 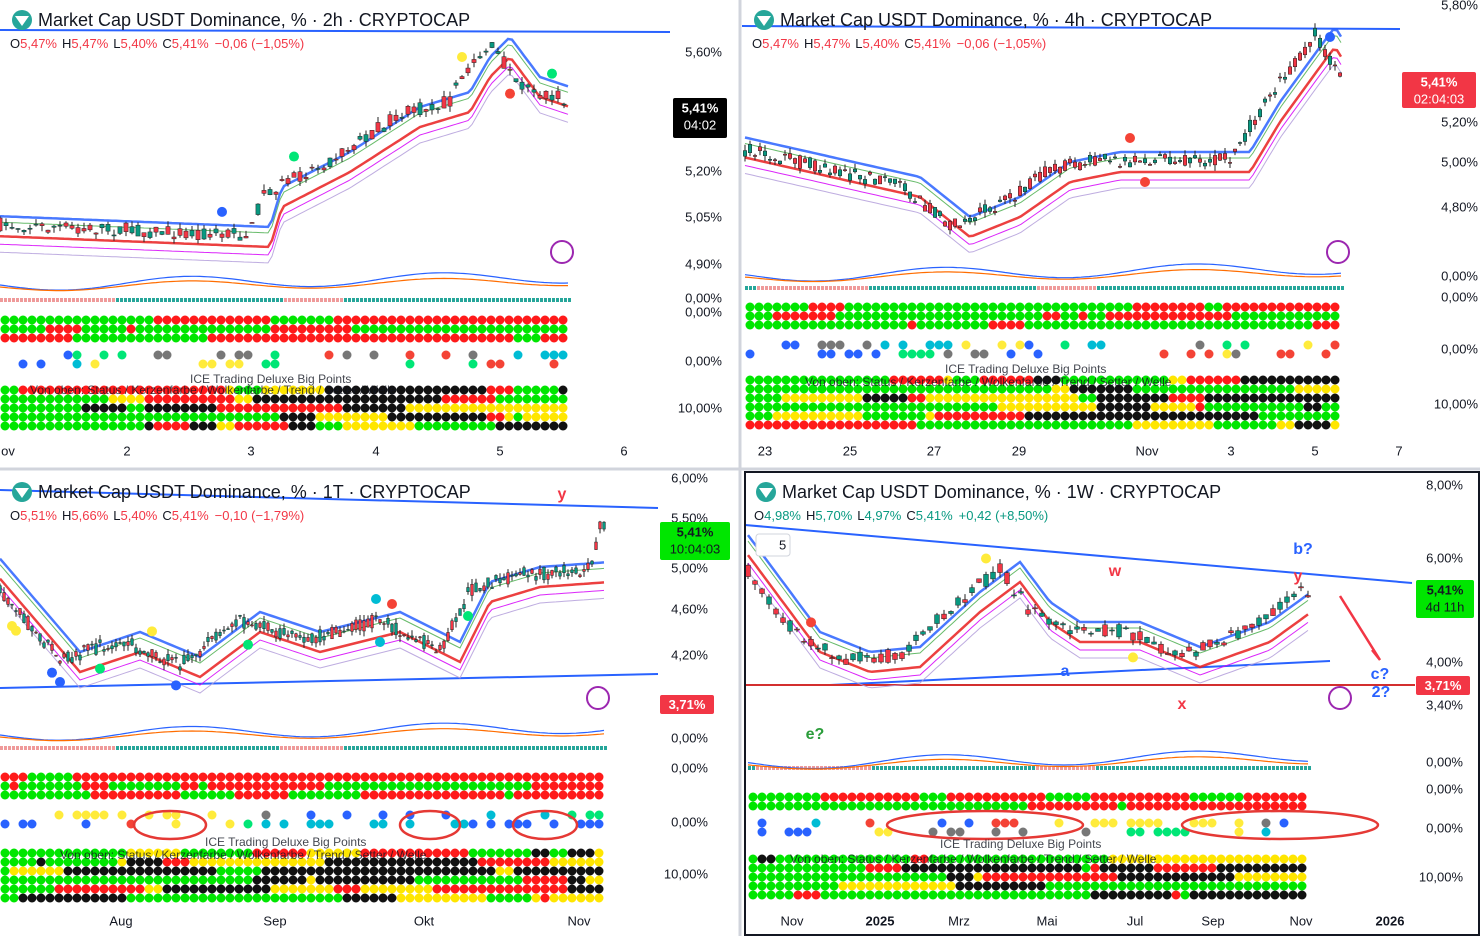 What do you see at coordinates (773, 545) in the screenshot?
I see `interval-button` at bounding box center [773, 545].